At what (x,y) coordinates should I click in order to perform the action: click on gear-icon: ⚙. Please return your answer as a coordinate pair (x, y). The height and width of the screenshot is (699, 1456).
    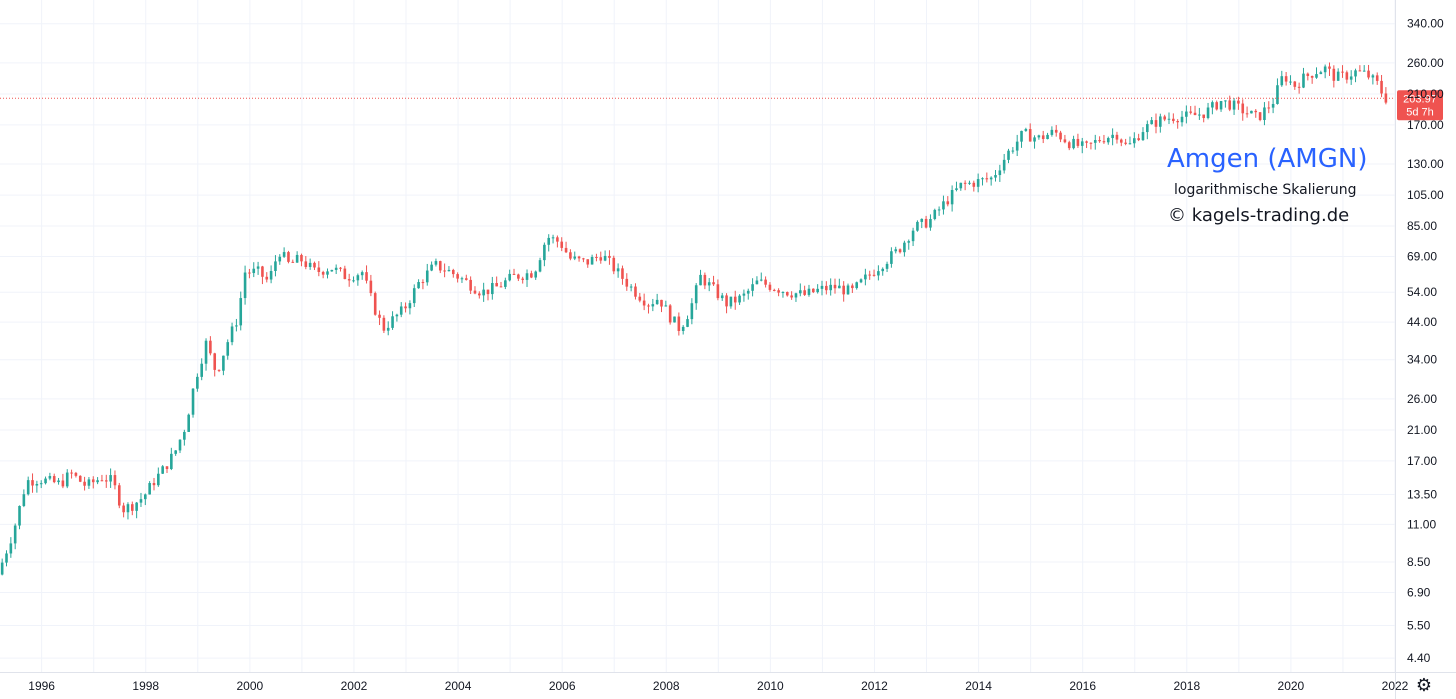
    Looking at the image, I should click on (1424, 685).